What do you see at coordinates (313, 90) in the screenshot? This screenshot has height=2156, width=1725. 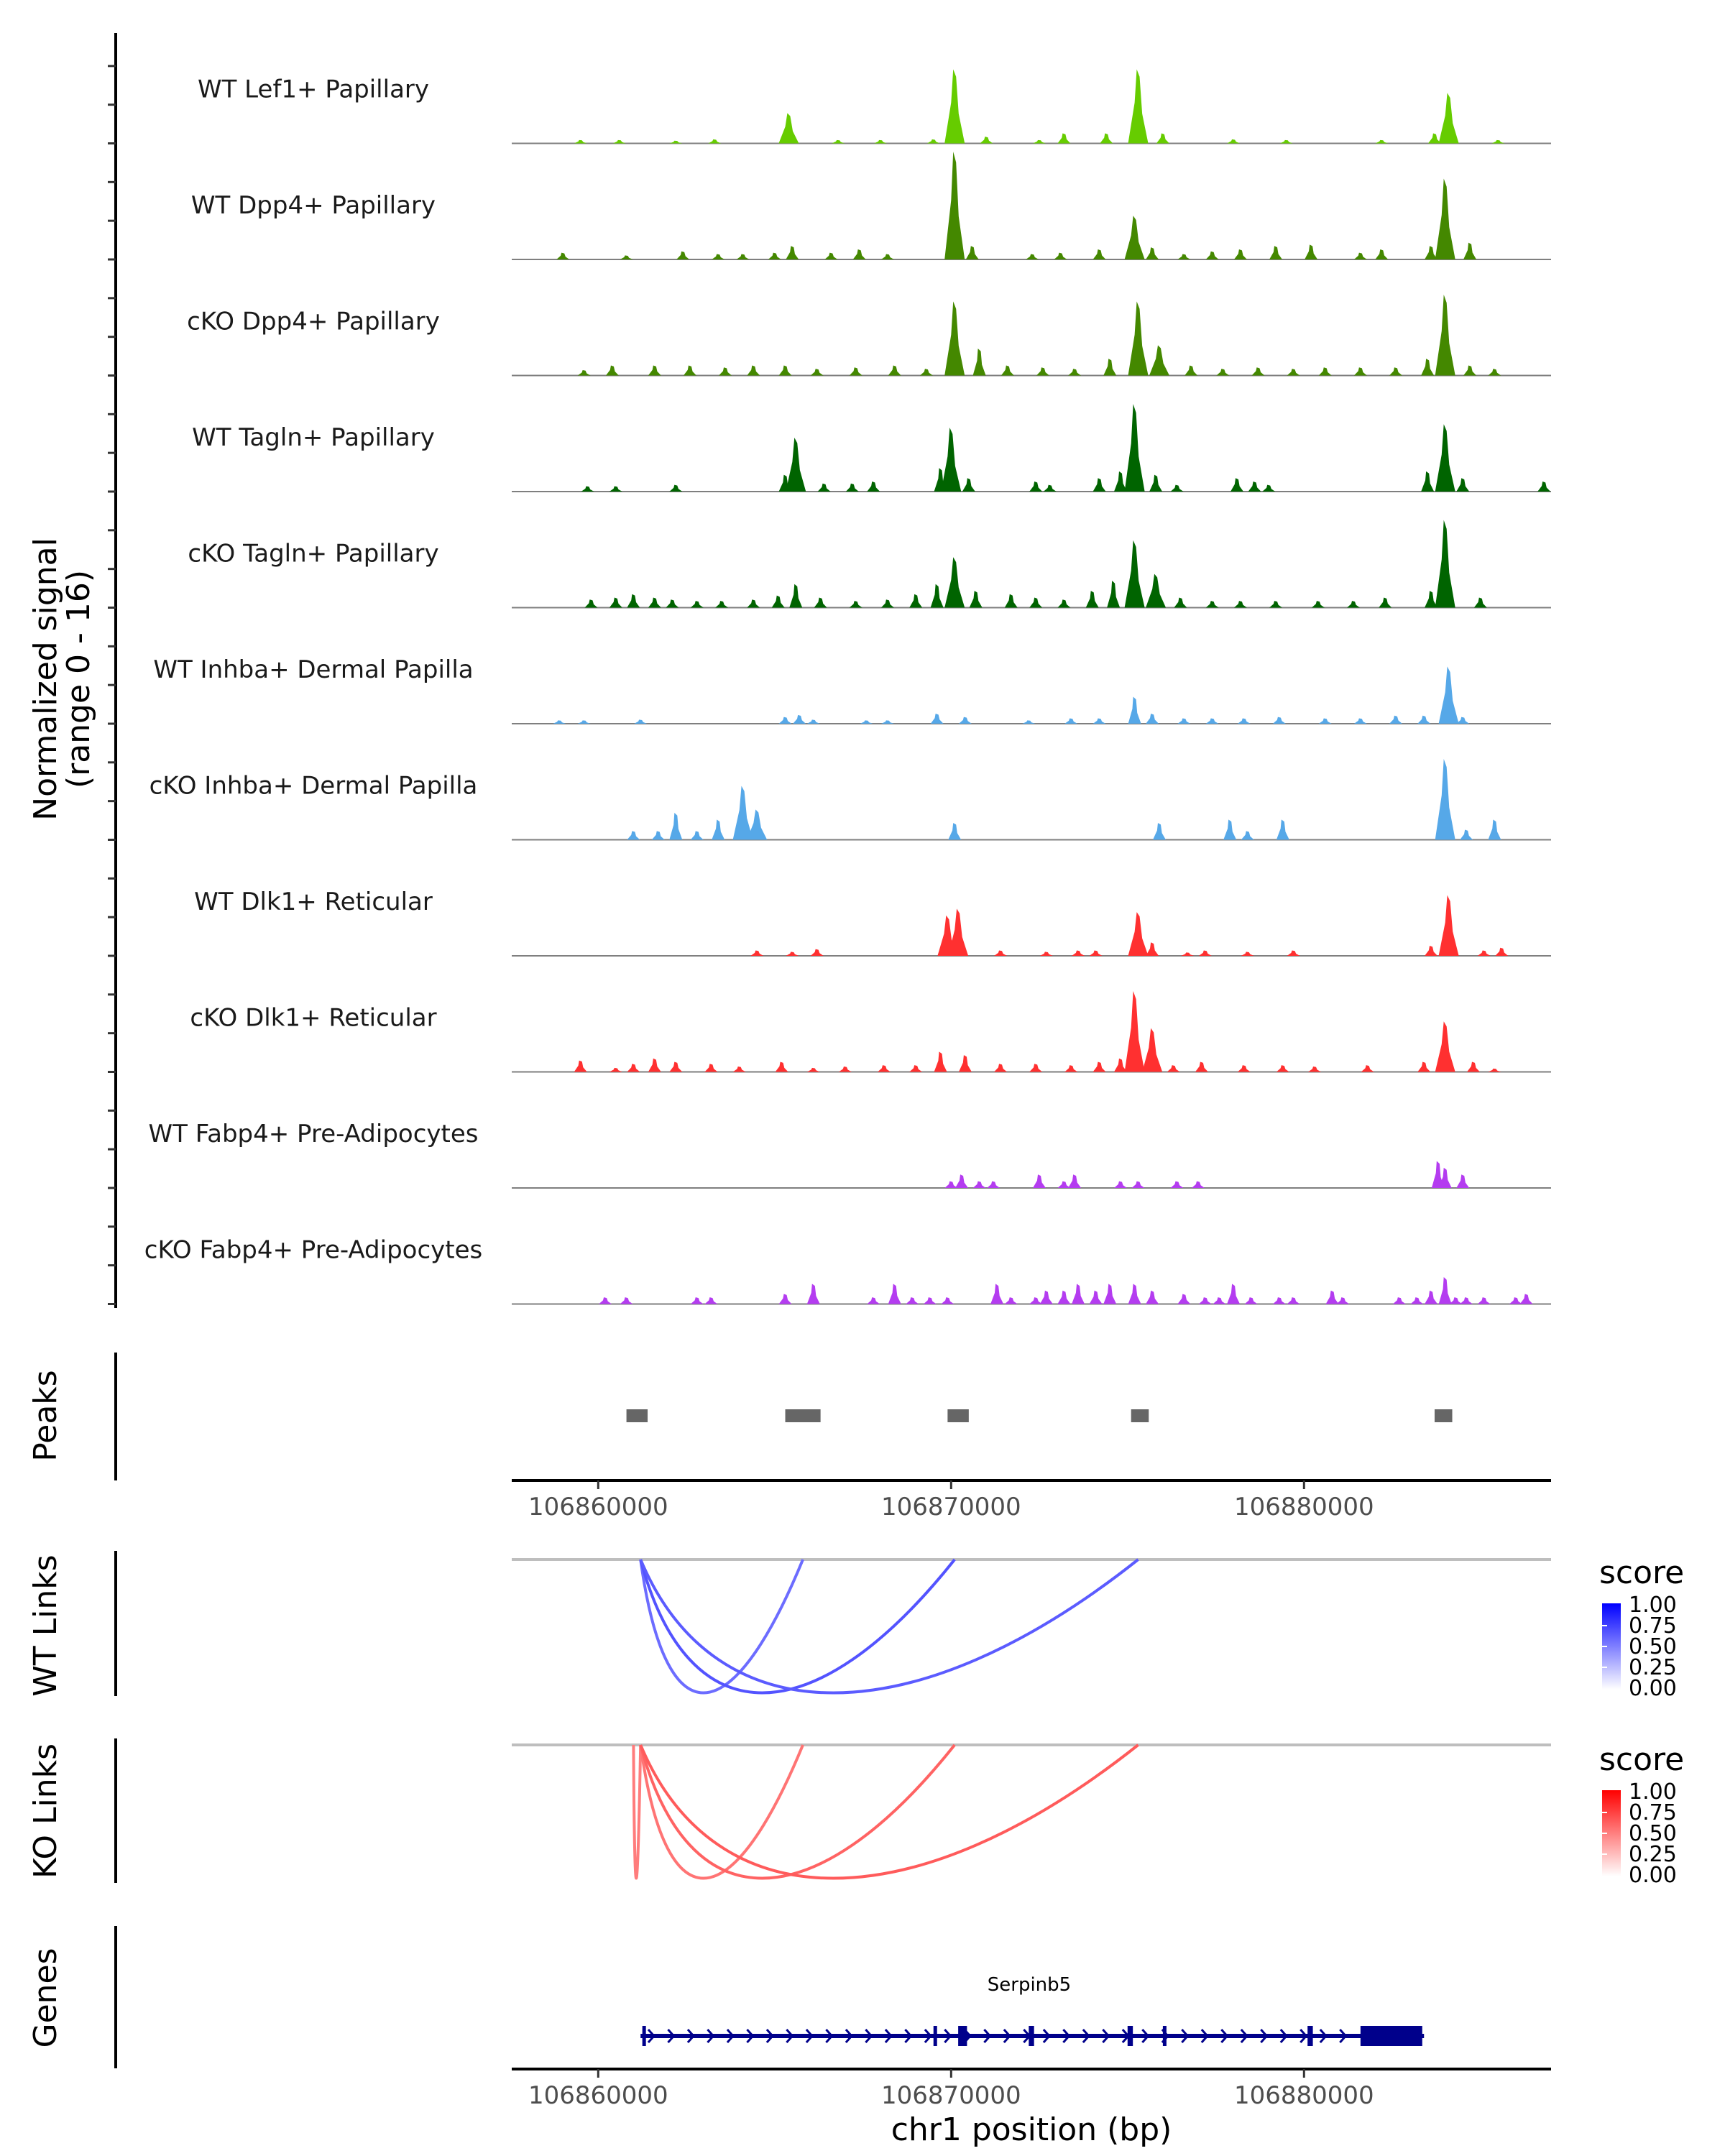 I see `track-label: WT Lef1+ Papillary` at bounding box center [313, 90].